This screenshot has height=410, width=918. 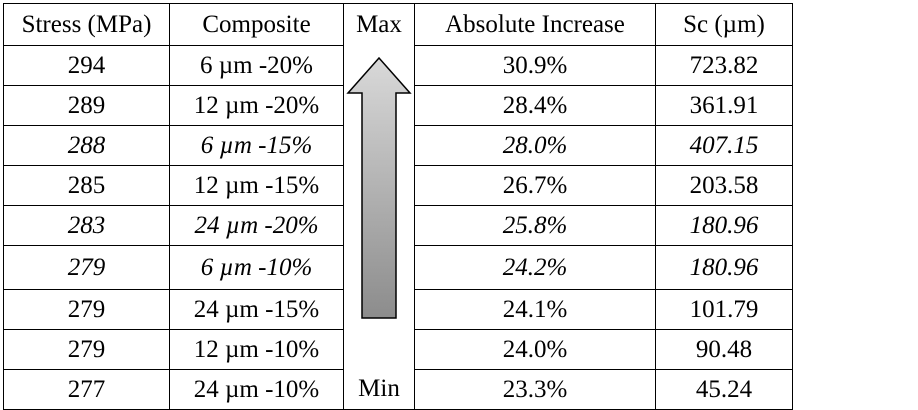 What do you see at coordinates (256, 185) in the screenshot?
I see `composite-cell: 12 µm -15%` at bounding box center [256, 185].